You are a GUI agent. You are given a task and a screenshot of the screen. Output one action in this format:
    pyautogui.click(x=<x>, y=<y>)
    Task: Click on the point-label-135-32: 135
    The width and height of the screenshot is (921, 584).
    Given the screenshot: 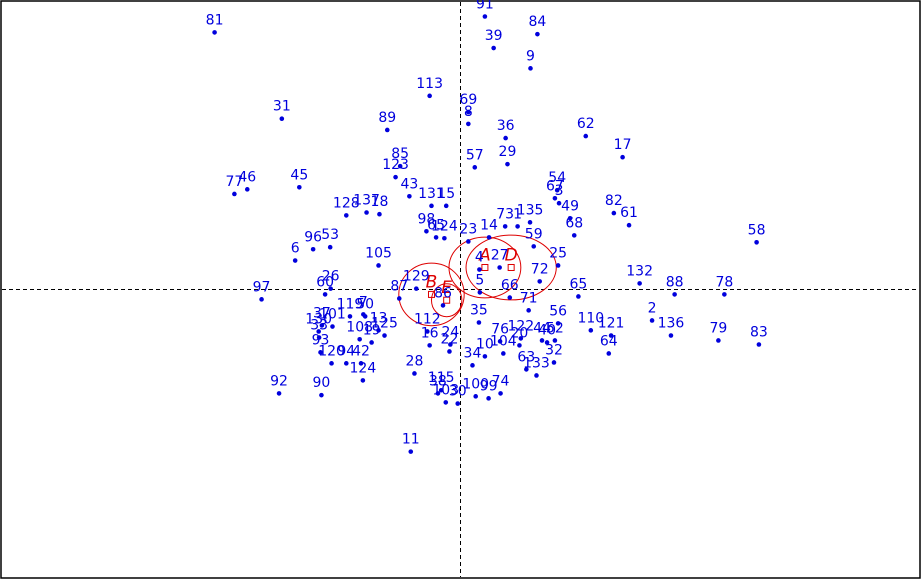 What is the action you would take?
    pyautogui.click(x=530, y=210)
    